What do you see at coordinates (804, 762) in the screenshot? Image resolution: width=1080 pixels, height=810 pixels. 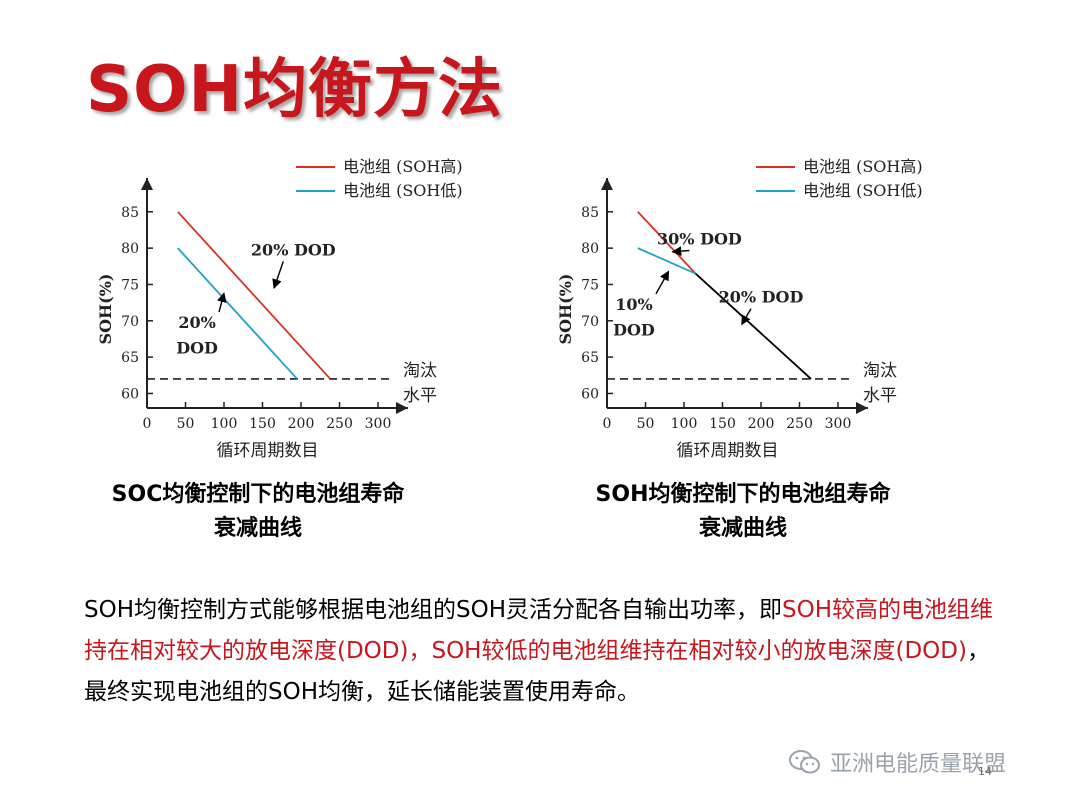 I see `wechat-icon` at bounding box center [804, 762].